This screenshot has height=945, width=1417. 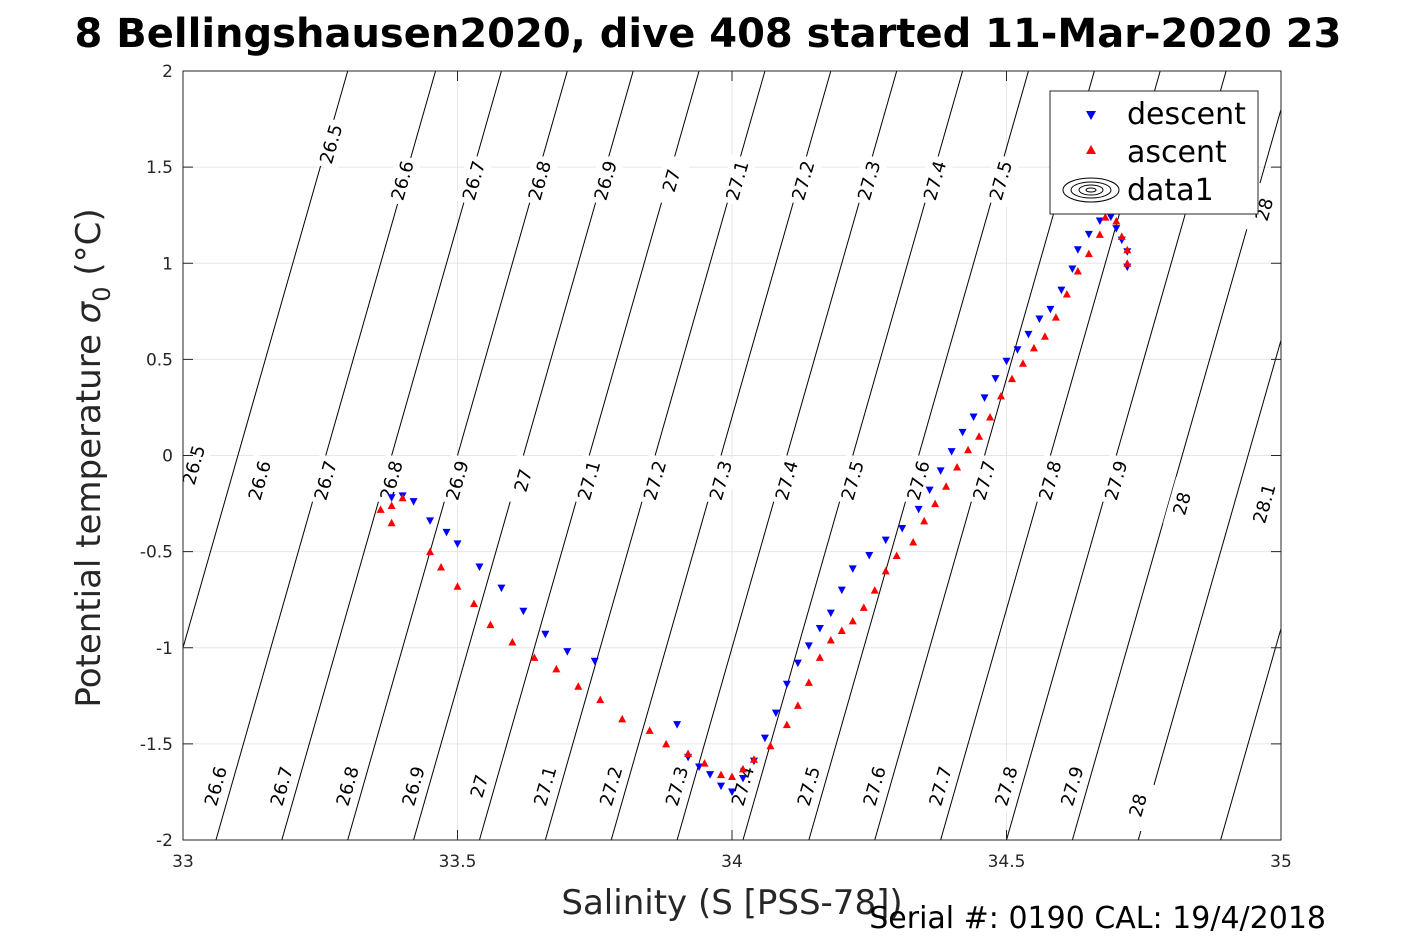 I want to click on y-tick-label: 0.5, so click(x=159, y=360).